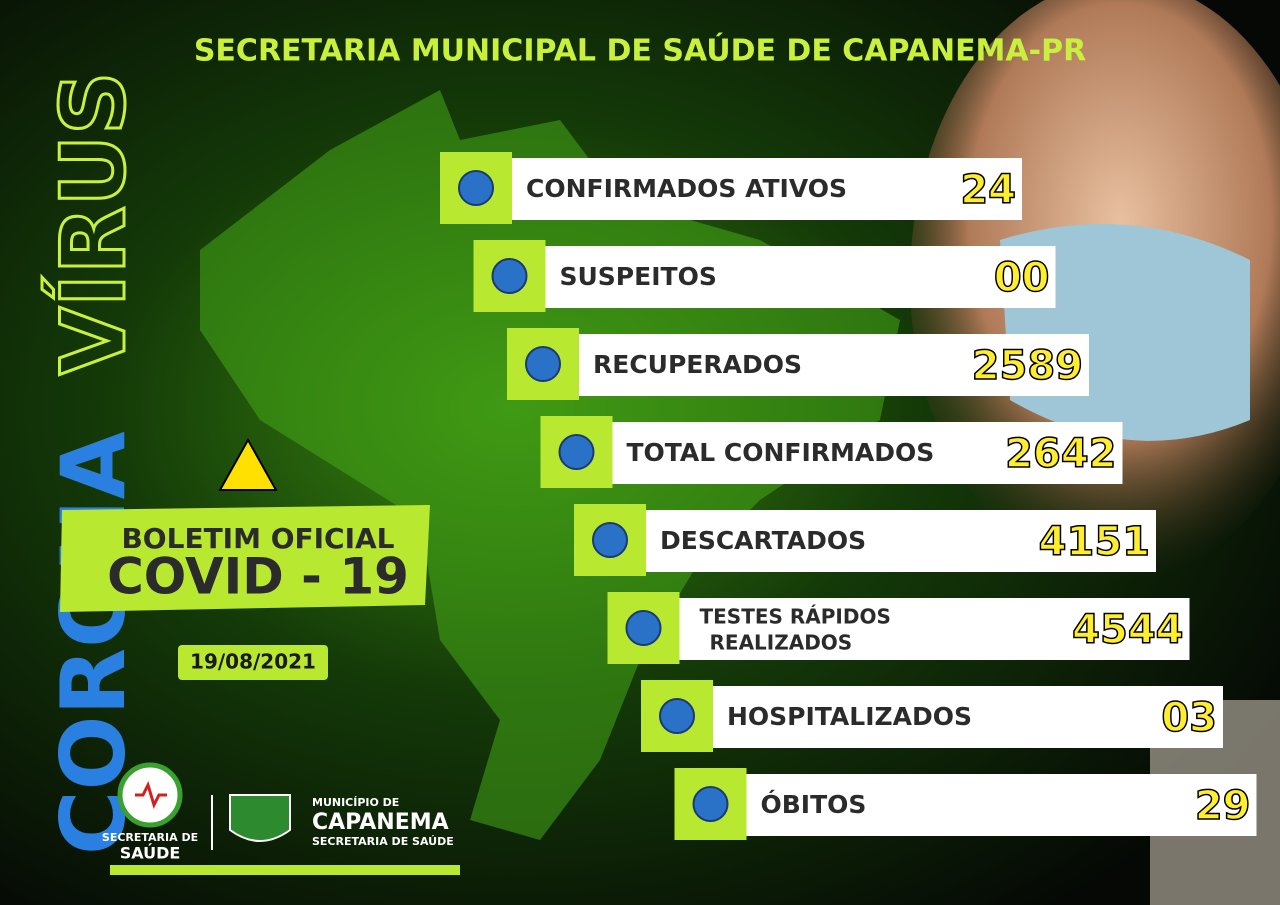 The image size is (1280, 905). What do you see at coordinates (285, 870) in the screenshot?
I see `logo-bar` at bounding box center [285, 870].